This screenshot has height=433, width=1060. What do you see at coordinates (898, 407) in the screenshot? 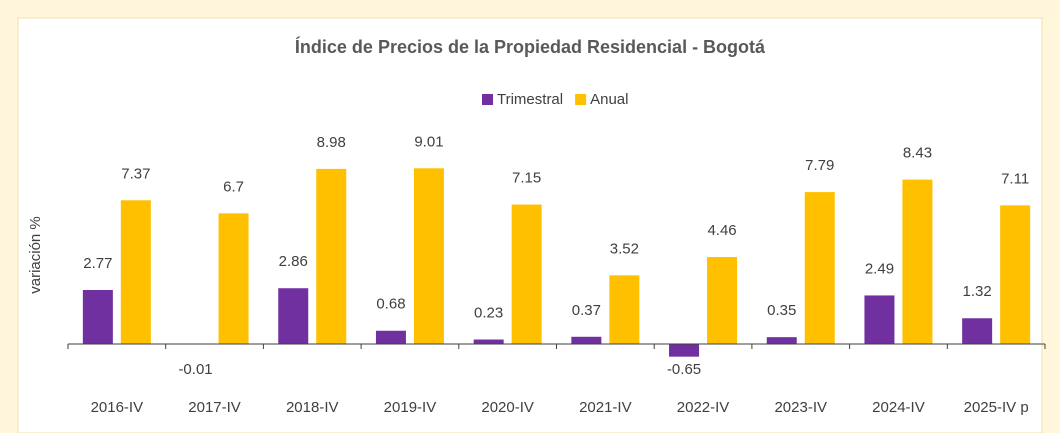
I see `x-tick-label: 2024-IV` at bounding box center [898, 407].